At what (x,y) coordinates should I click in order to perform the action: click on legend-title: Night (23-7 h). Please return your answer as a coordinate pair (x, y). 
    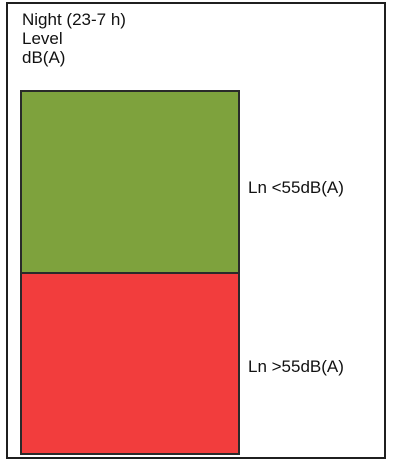
    Looking at the image, I should click on (74, 19).